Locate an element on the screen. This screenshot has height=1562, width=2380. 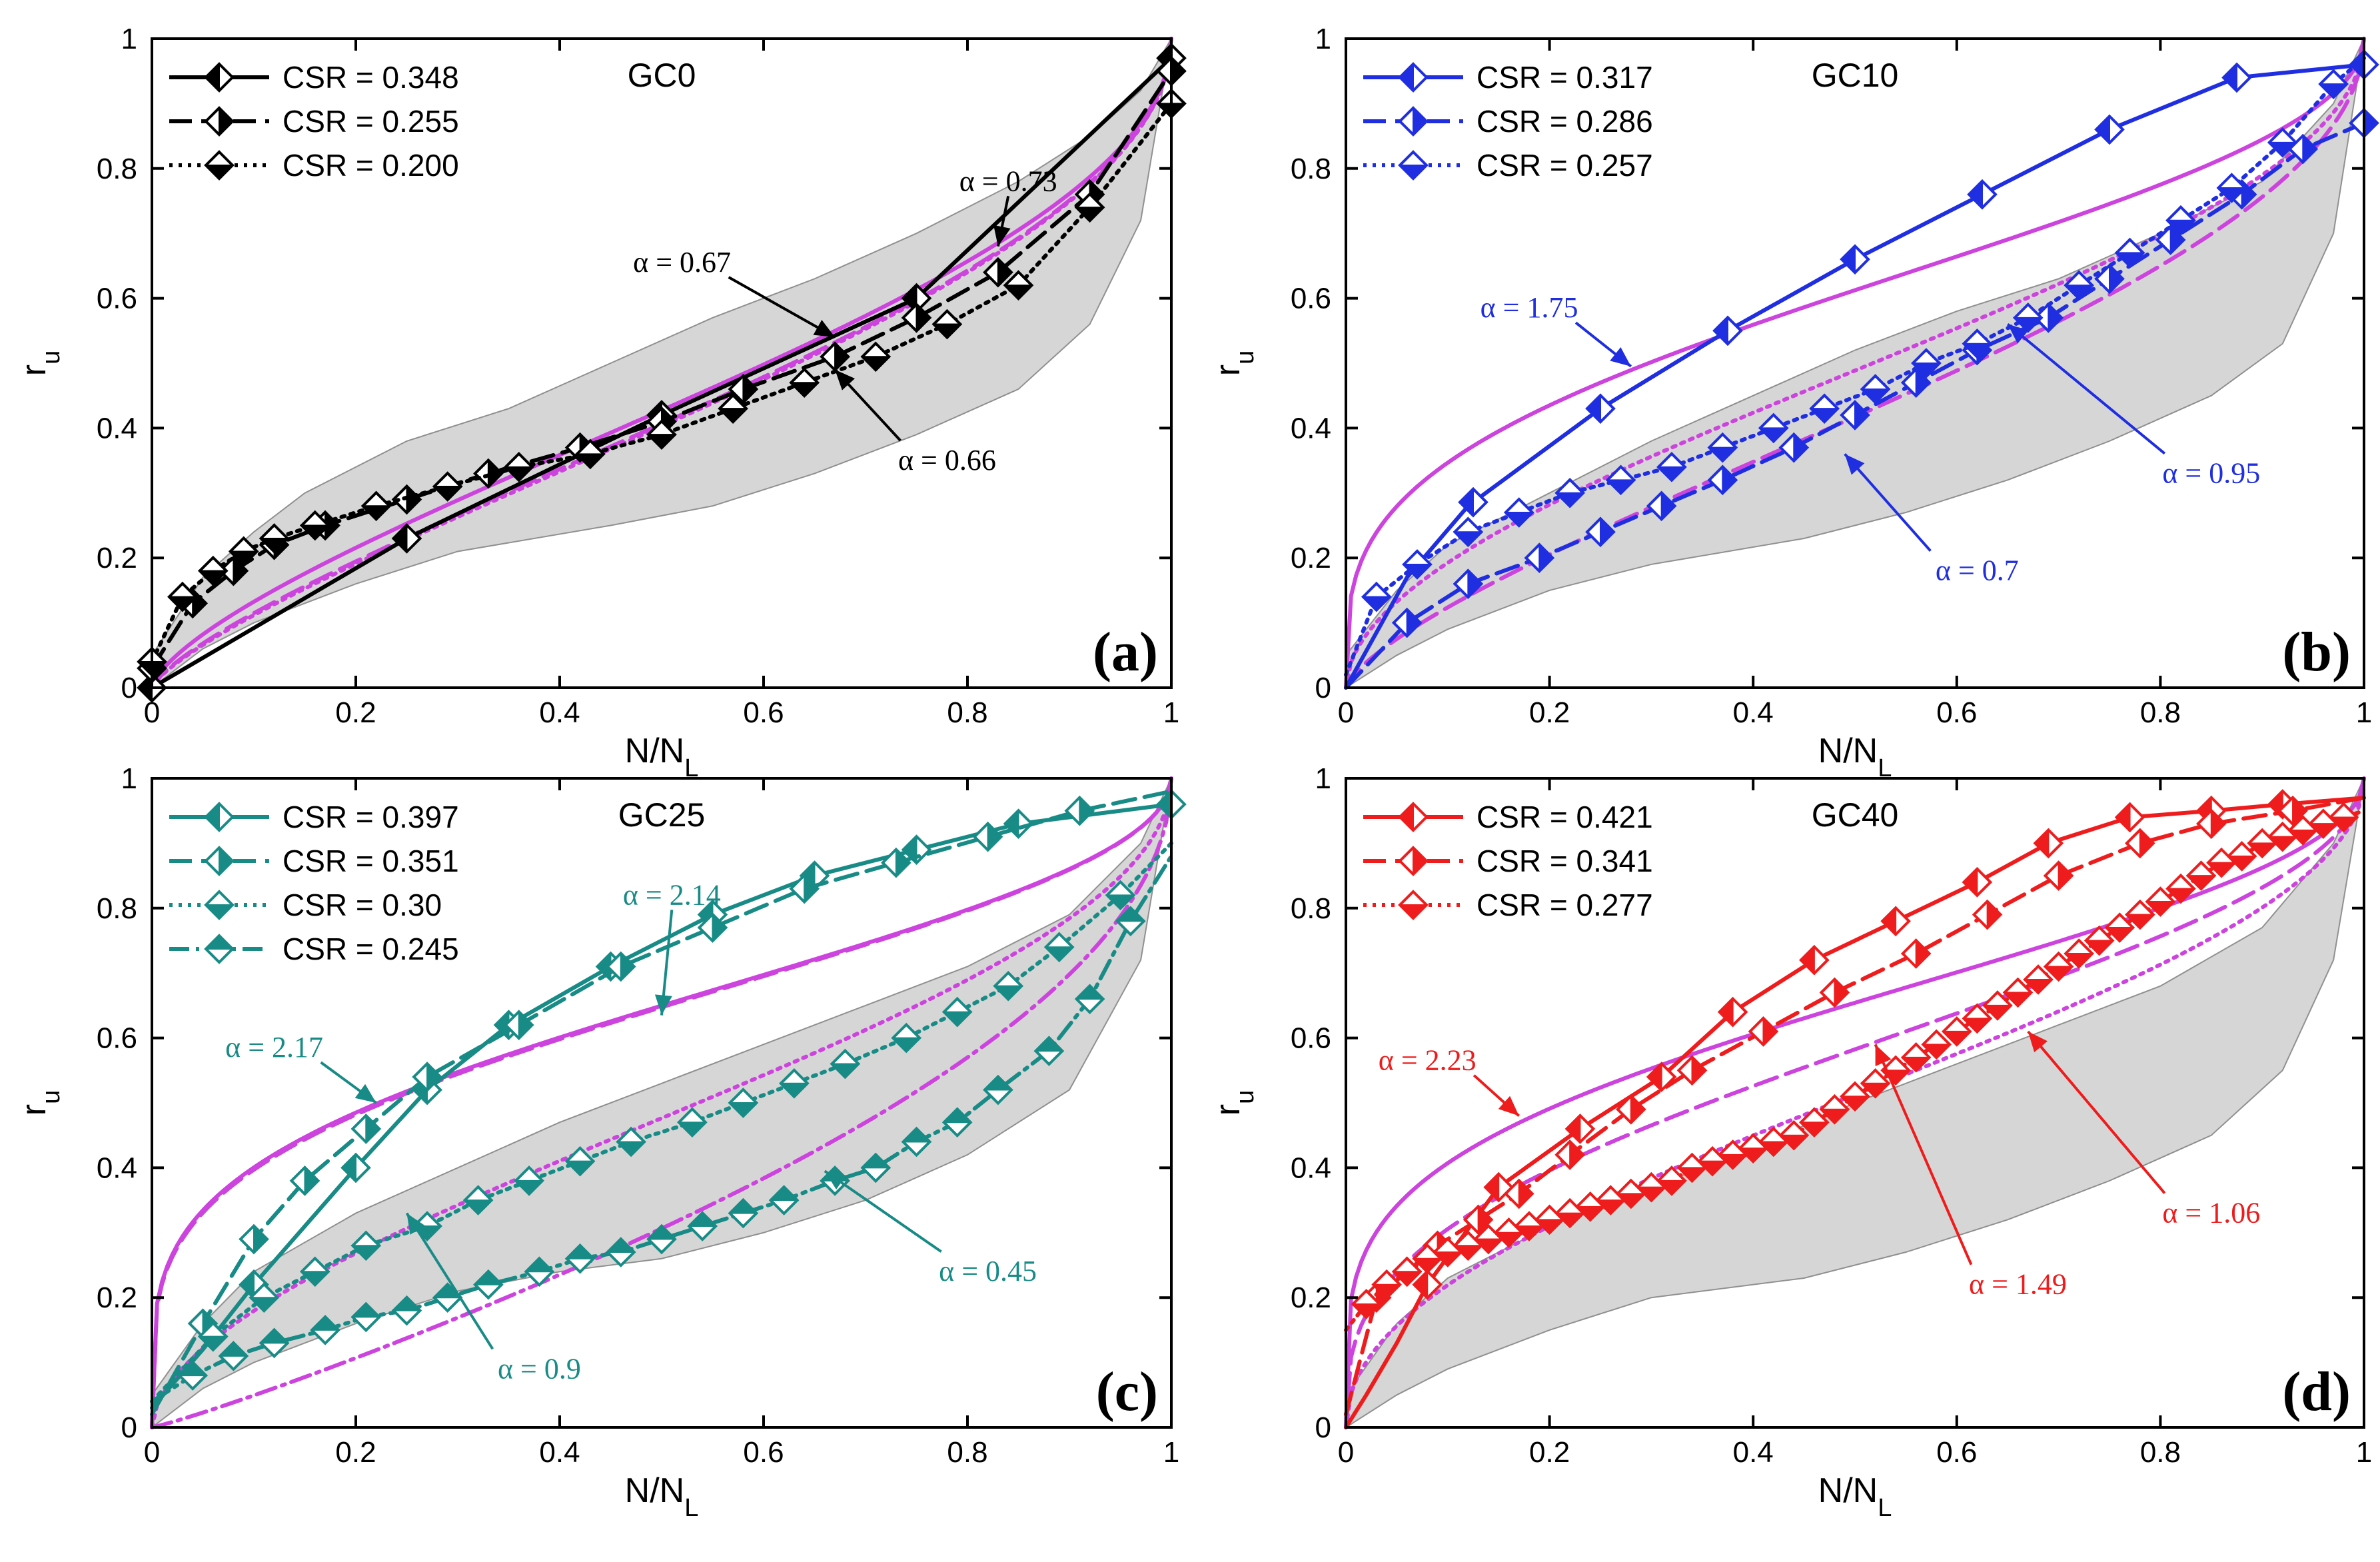
panel-title: GC25 is located at coordinates (662, 815).